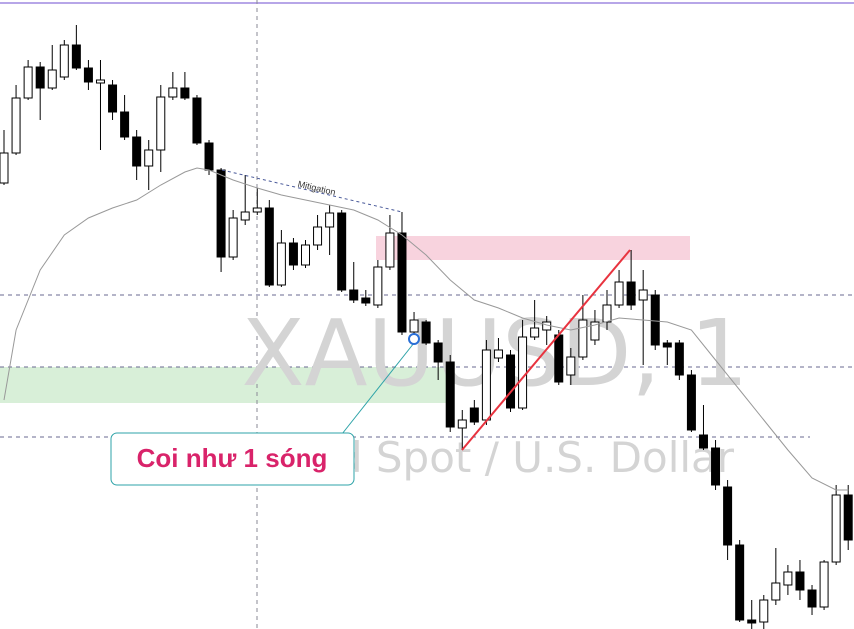 This screenshot has width=854, height=629. What do you see at coordinates (533, 248) in the screenshot?
I see `supply-zone` at bounding box center [533, 248].